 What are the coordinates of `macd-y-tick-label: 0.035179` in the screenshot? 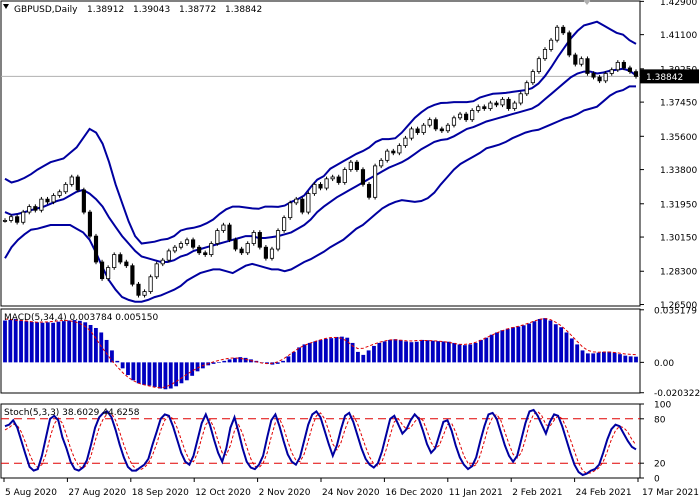 It's located at (675, 311).